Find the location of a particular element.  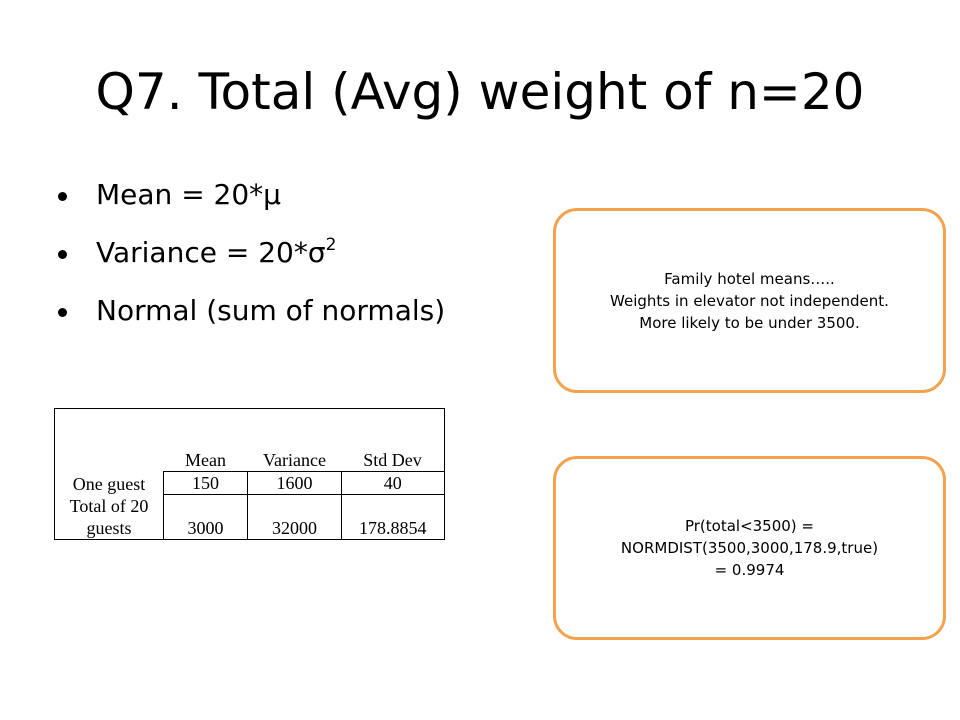

callout-line: NORMDIST(3500,3000,178.9,true) is located at coordinates (749, 548).